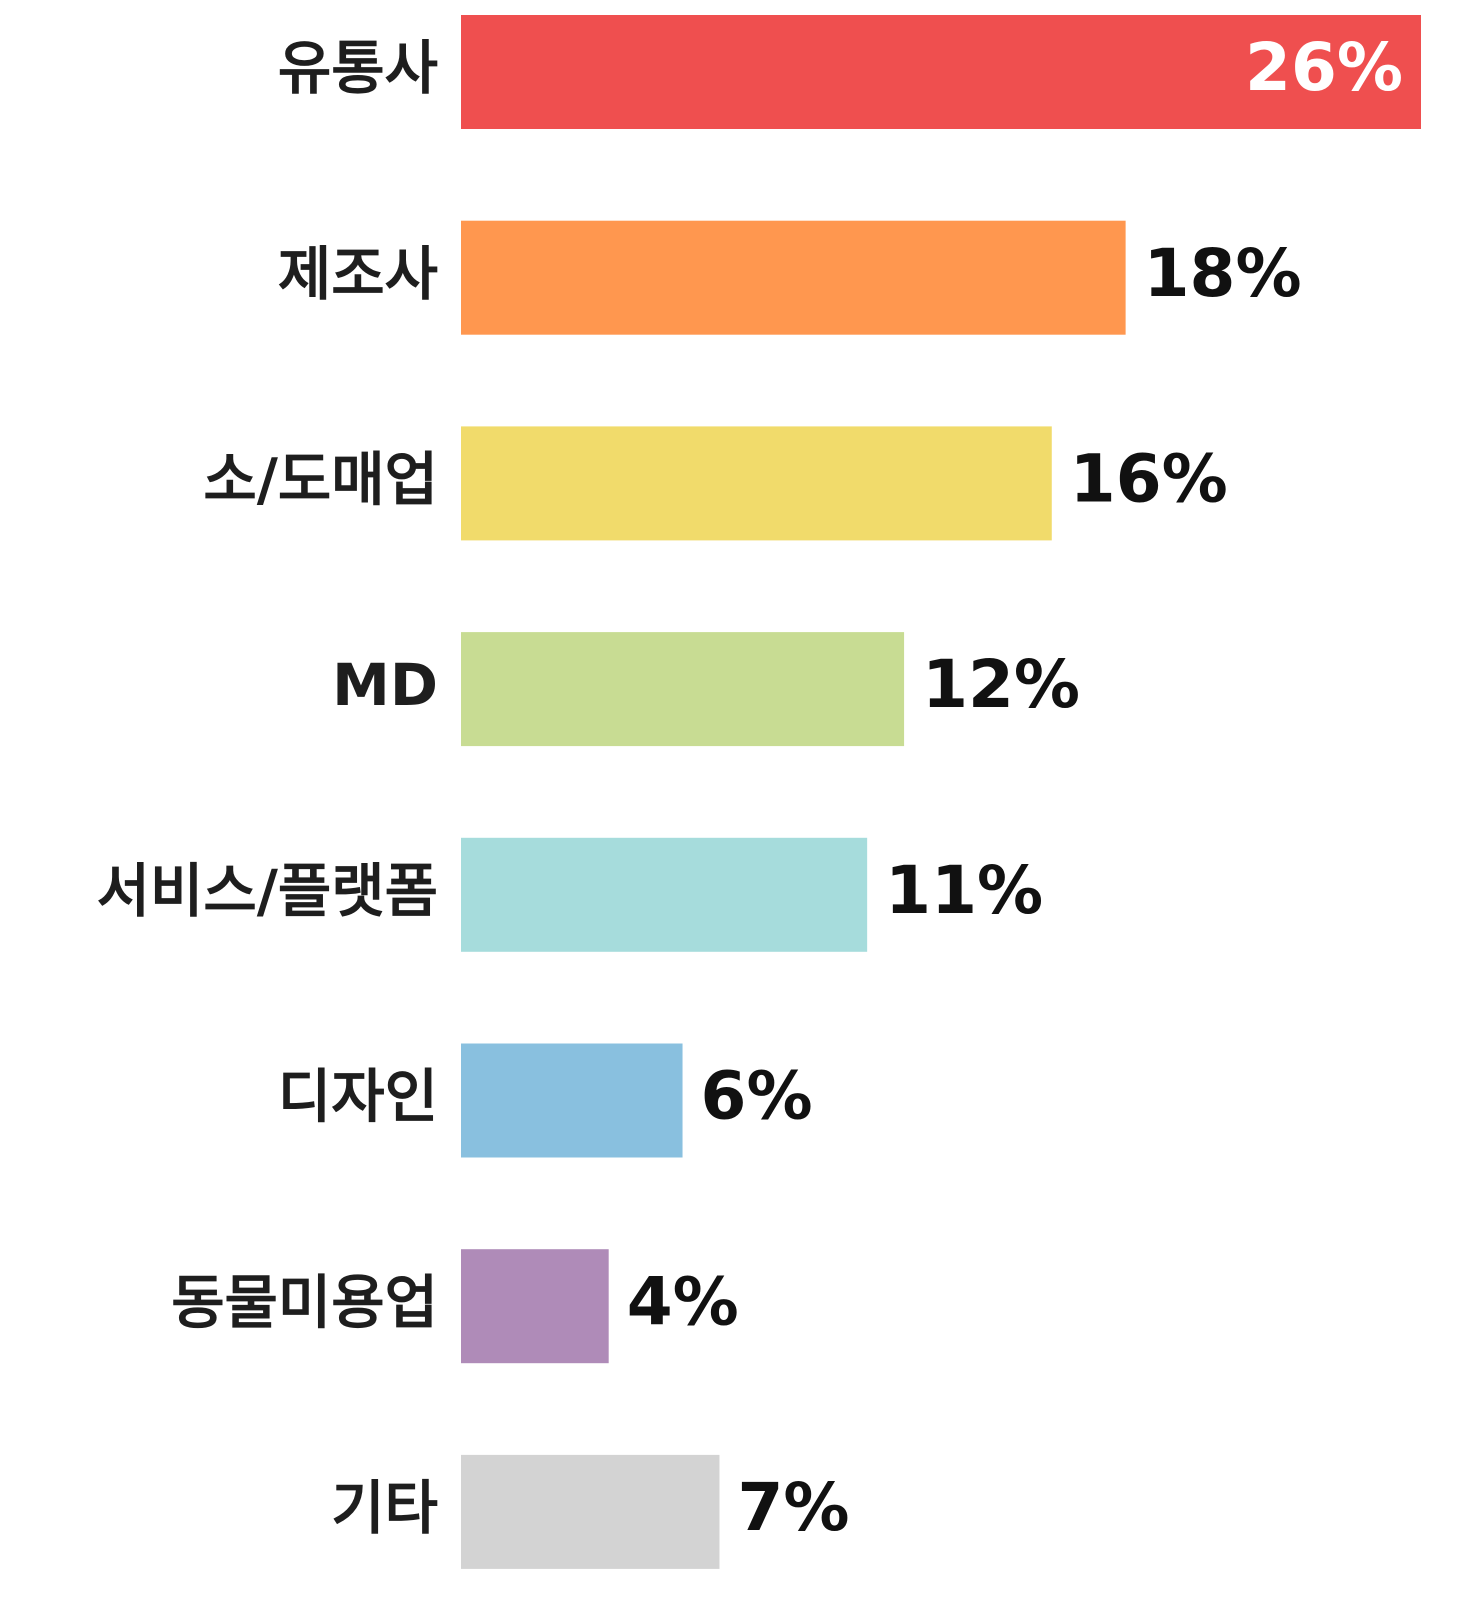  I want to click on value-label: 26%, so click(1324, 67).